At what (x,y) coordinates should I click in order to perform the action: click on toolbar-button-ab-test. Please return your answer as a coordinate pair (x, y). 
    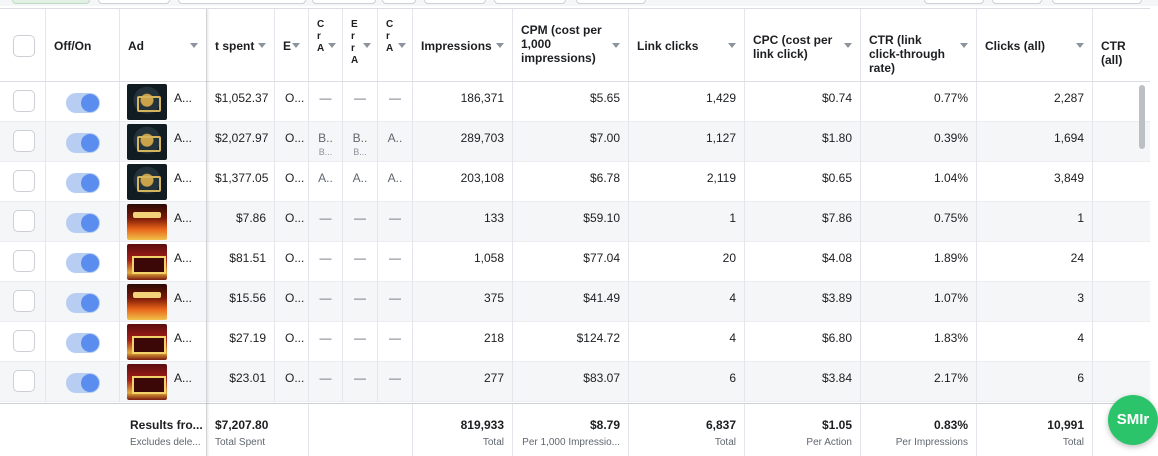
    Looking at the image, I should click on (344, 2).